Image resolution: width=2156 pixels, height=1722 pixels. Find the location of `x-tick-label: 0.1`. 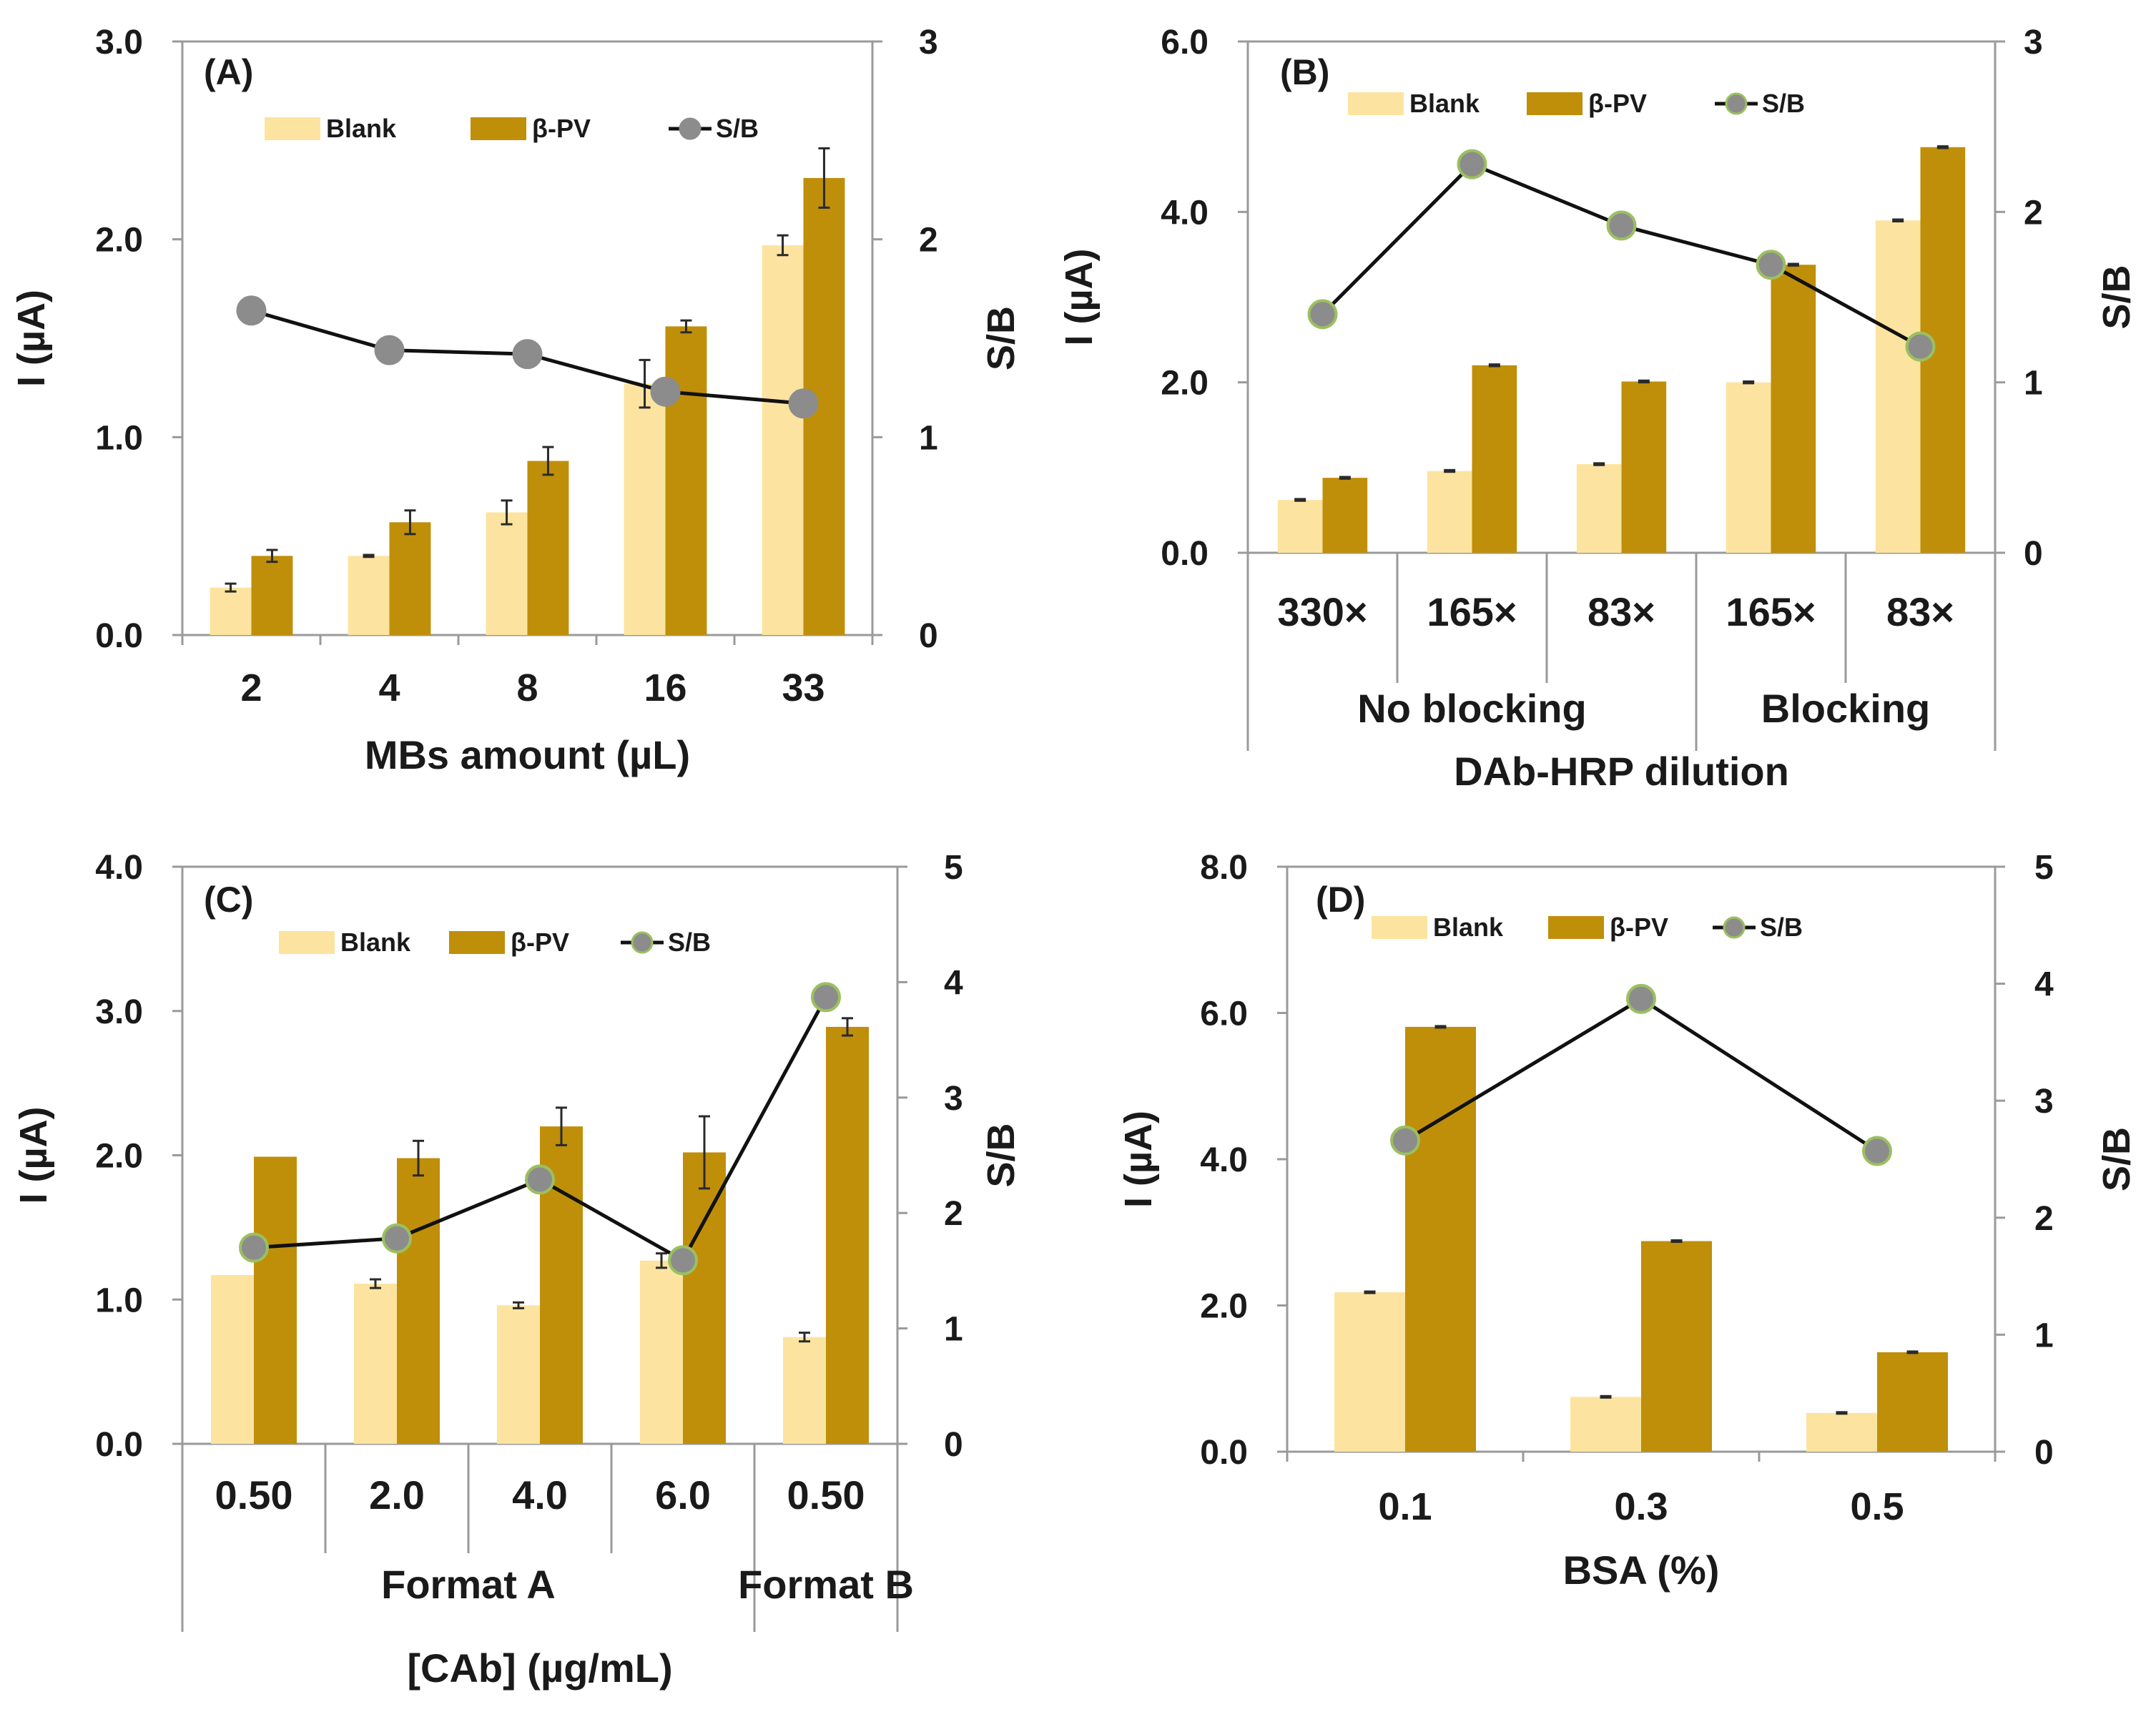

x-tick-label: 0.1 is located at coordinates (1405, 1506).